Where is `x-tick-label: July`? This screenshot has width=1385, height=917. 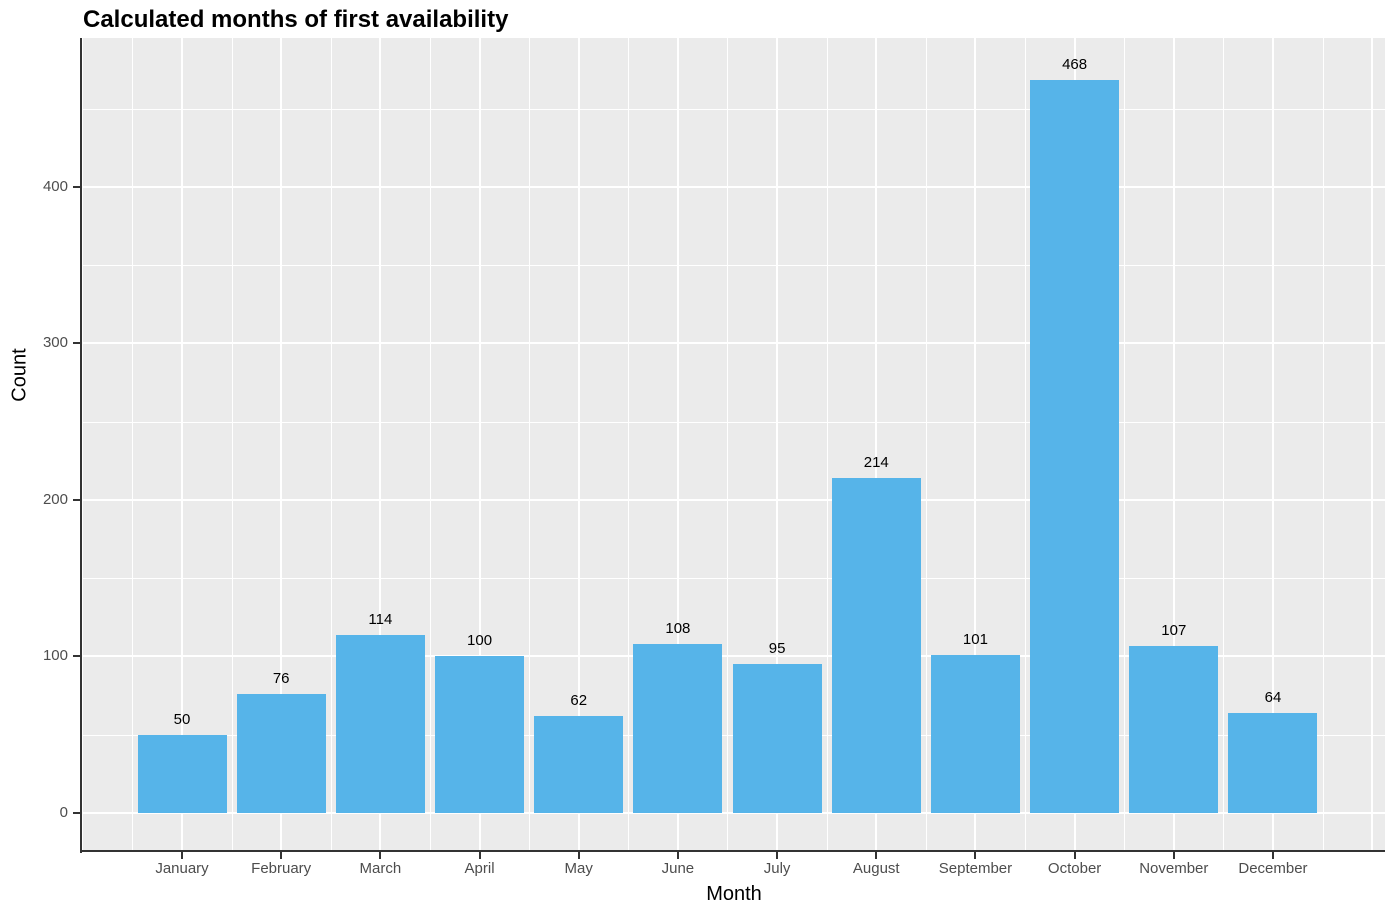 x-tick-label: July is located at coordinates (777, 868).